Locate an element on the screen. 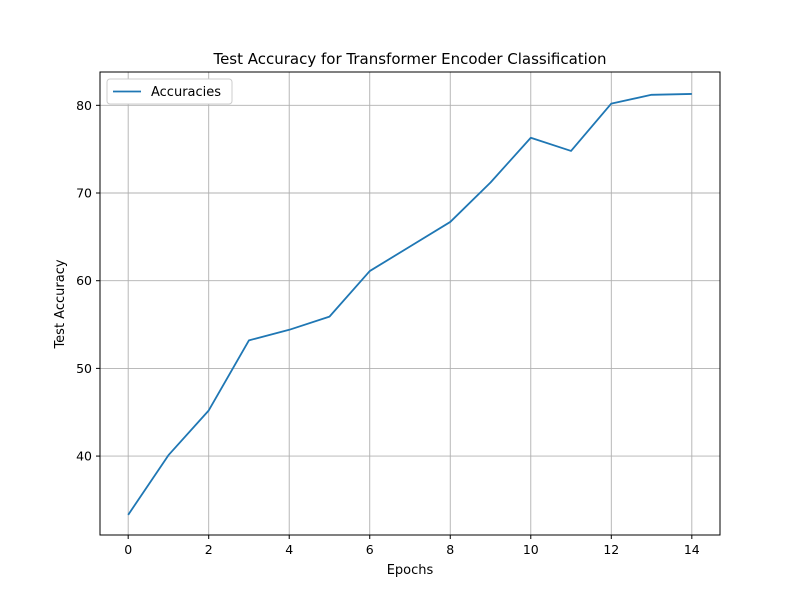 The height and width of the screenshot is (600, 800). y-axis-label: Test Accuracy is located at coordinates (60, 304).